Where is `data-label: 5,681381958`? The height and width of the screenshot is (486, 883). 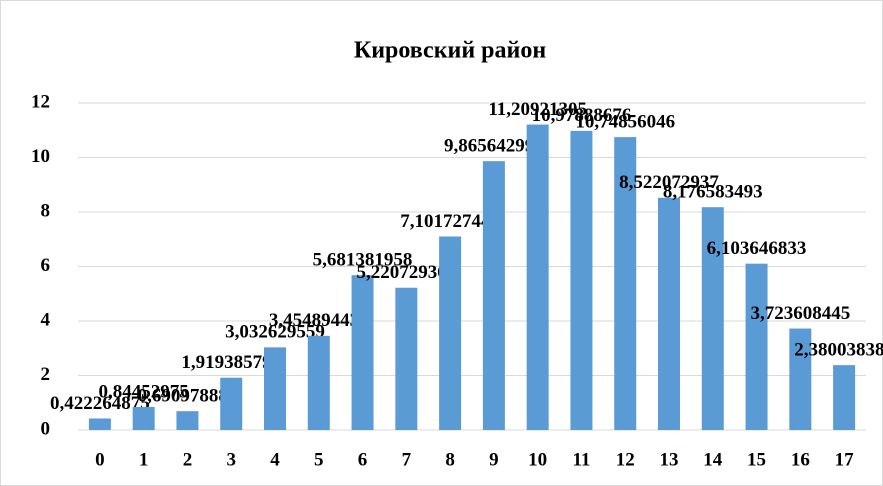
data-label: 5,681381958 is located at coordinates (363, 260).